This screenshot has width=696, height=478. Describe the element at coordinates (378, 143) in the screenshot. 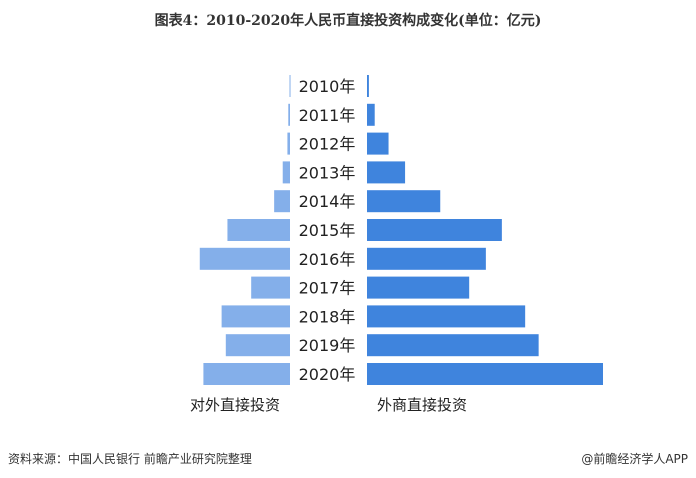

I see `bar-inbound-2012年` at that location.